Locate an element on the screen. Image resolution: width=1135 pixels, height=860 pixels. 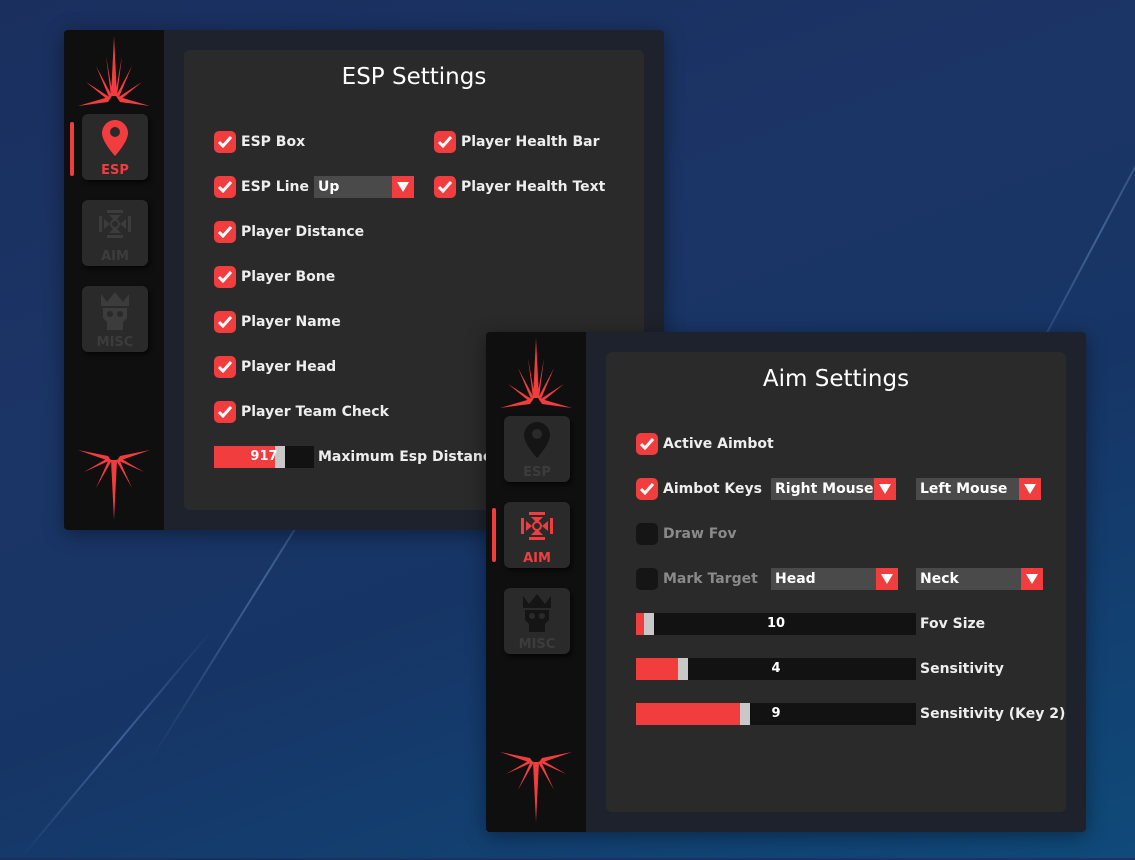
mark-target-checkbox: Mark Target is located at coordinates (697, 579).